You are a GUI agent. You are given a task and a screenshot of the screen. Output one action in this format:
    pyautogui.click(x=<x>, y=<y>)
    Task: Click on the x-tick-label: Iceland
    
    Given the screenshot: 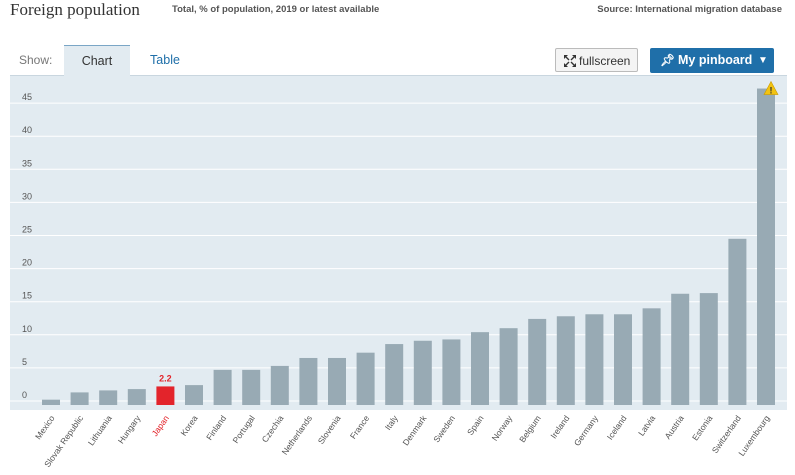 What is the action you would take?
    pyautogui.click(x=617, y=427)
    